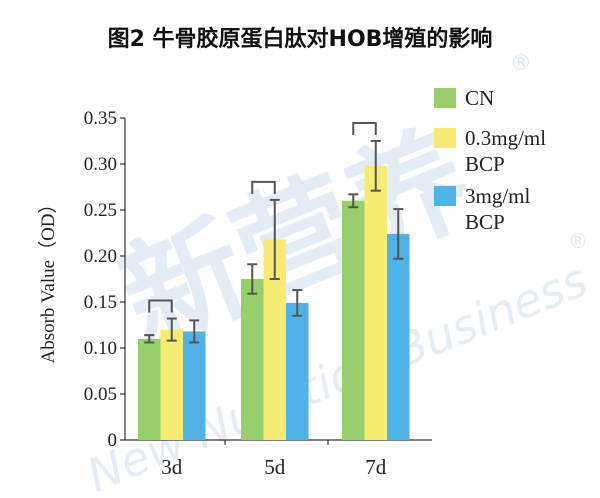 The height and width of the screenshot is (498, 600). What do you see at coordinates (100, 164) in the screenshot?
I see `y-tick-label: 0.30` at bounding box center [100, 164].